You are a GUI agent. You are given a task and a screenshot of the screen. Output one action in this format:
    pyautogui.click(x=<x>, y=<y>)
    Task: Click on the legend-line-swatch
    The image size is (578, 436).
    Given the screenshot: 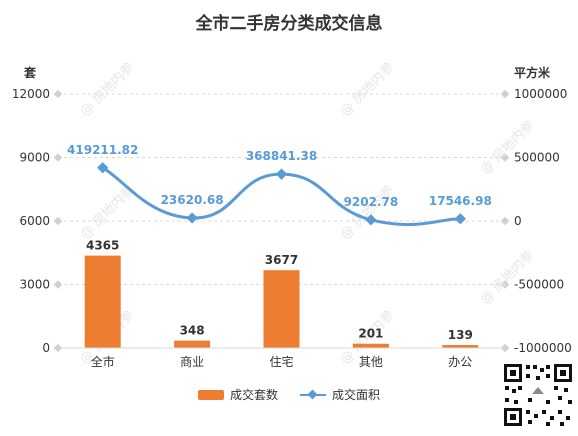 What is the action you would take?
    pyautogui.click(x=313, y=395)
    